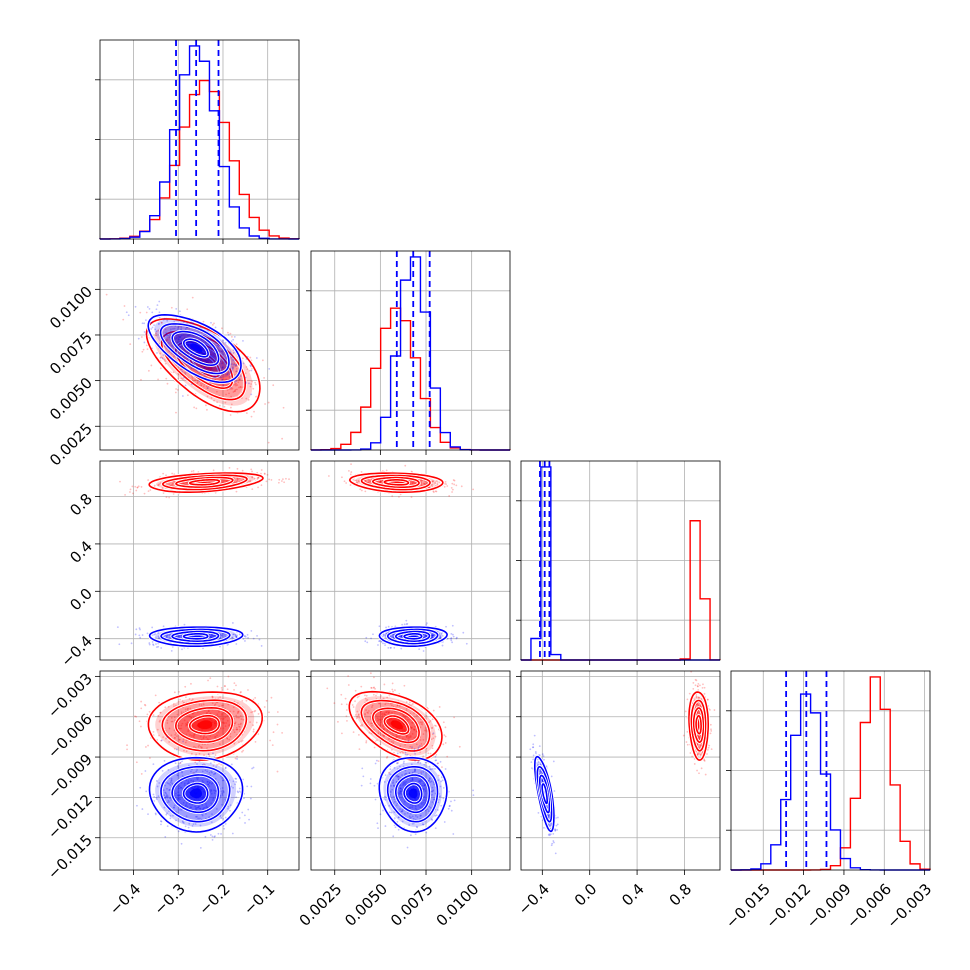 The height and width of the screenshot is (970, 970). What do you see at coordinates (410, 560) in the screenshot?
I see `panel-frame` at bounding box center [410, 560].